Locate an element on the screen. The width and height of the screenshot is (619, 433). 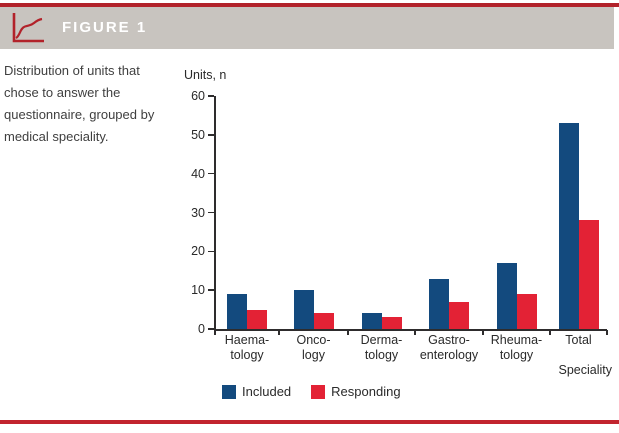
y-axis-line is located at coordinates (215, 212).